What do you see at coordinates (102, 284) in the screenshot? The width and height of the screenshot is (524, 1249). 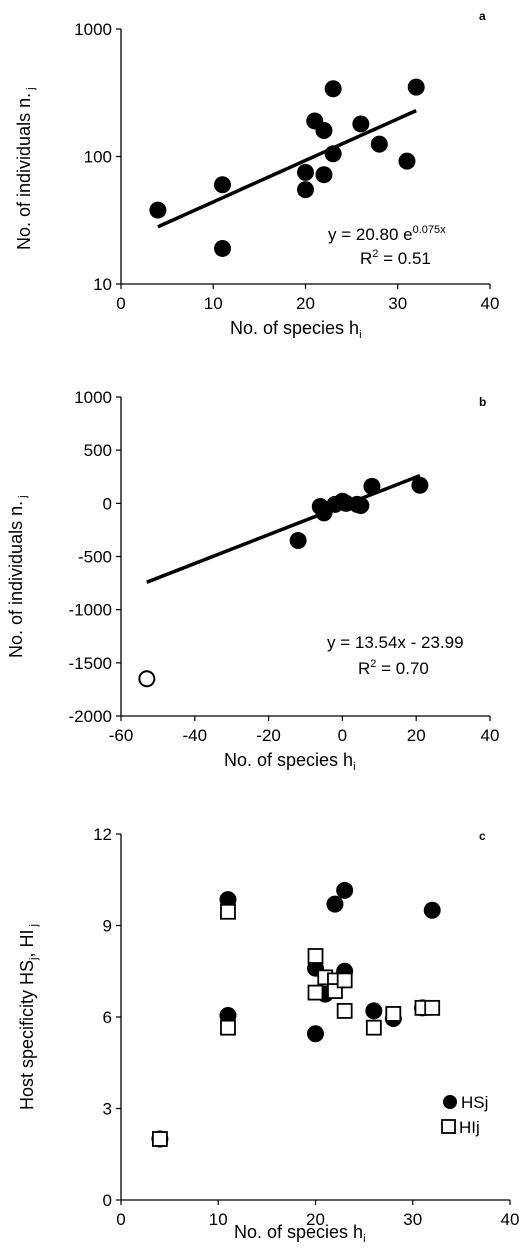 I see `panel-a-y-tick-label: 10` at bounding box center [102, 284].